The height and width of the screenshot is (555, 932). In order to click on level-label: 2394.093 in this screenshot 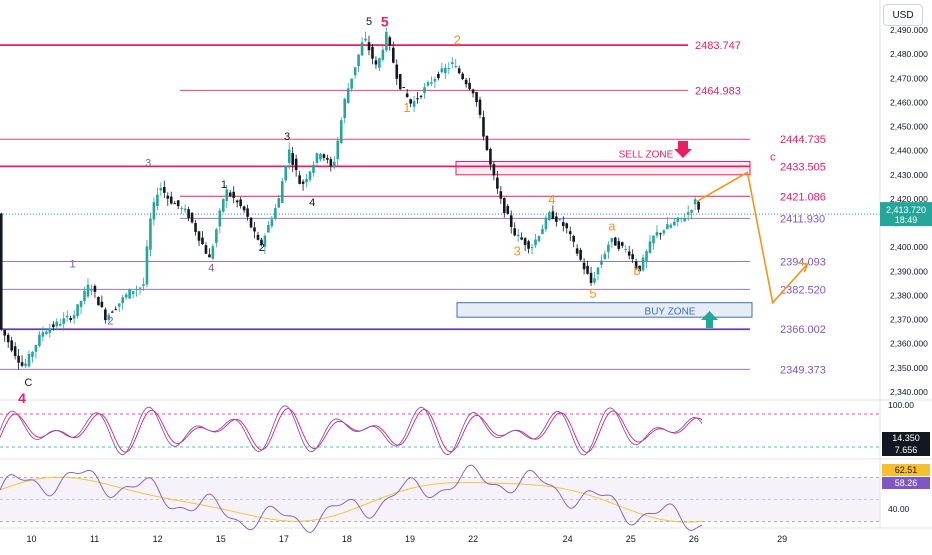, I will do `click(803, 262)`.